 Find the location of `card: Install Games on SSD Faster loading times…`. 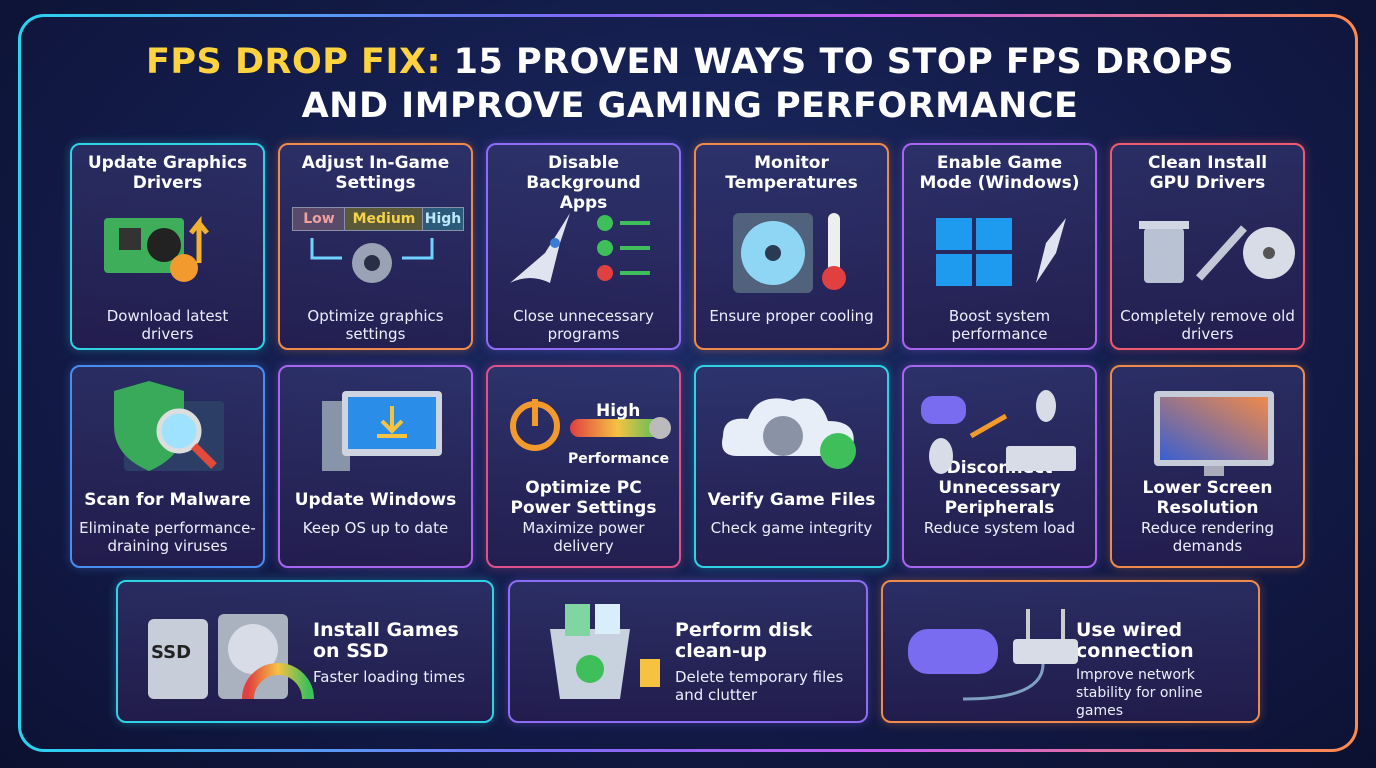

card: Install Games on SSD Faster loading times… is located at coordinates (305, 651).